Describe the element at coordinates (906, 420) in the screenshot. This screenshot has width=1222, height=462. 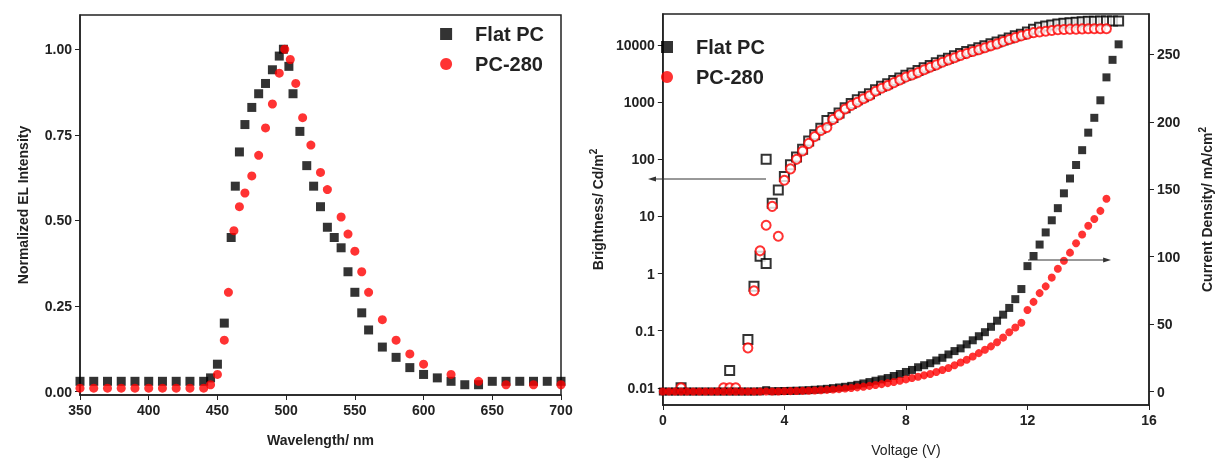
I see `x-tick-label: 8` at that location.